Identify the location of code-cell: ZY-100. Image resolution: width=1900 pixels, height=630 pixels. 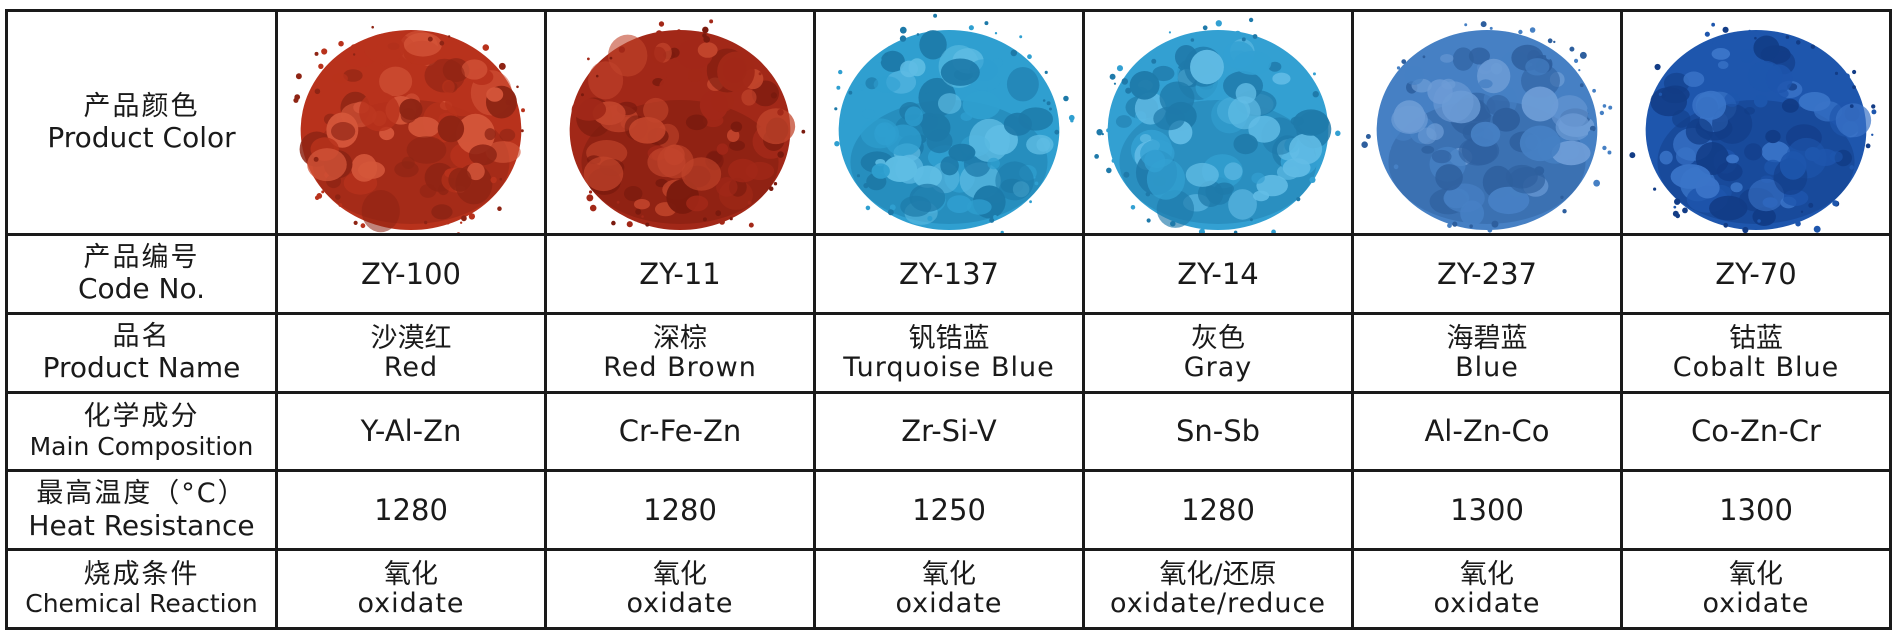
(411, 274).